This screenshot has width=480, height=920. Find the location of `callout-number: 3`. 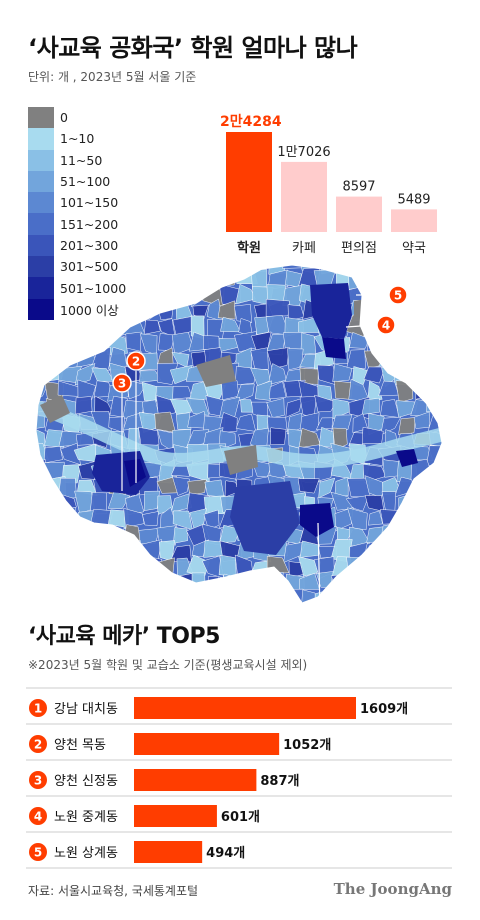

callout-number: 3 is located at coordinates (122, 384).